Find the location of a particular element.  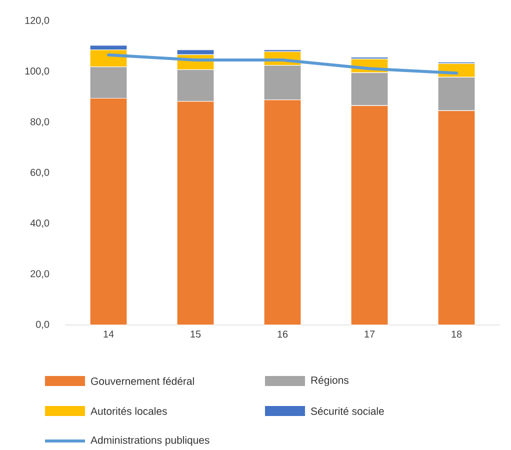

legend-label: Administrations publiques is located at coordinates (150, 441).